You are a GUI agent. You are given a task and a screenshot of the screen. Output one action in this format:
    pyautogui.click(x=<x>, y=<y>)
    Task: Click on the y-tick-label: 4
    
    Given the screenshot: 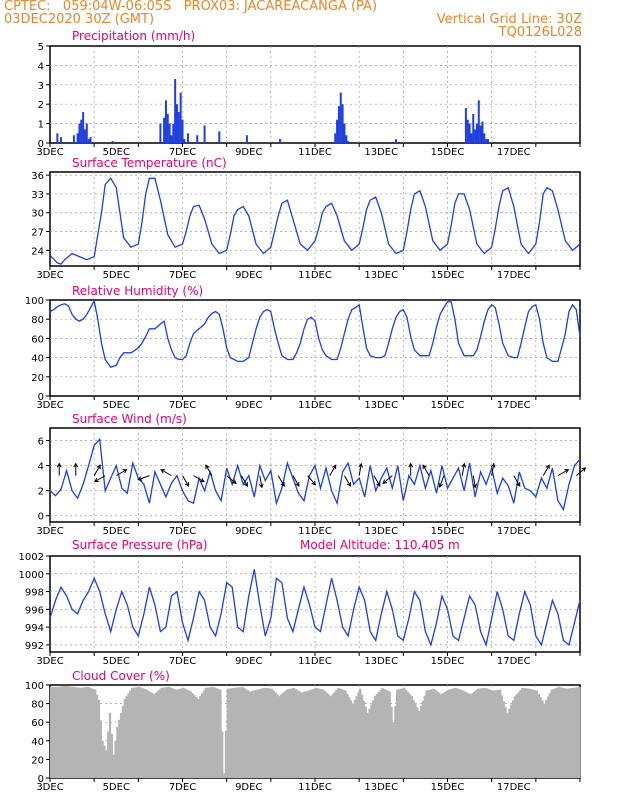 What is the action you would take?
    pyautogui.click(x=41, y=66)
    